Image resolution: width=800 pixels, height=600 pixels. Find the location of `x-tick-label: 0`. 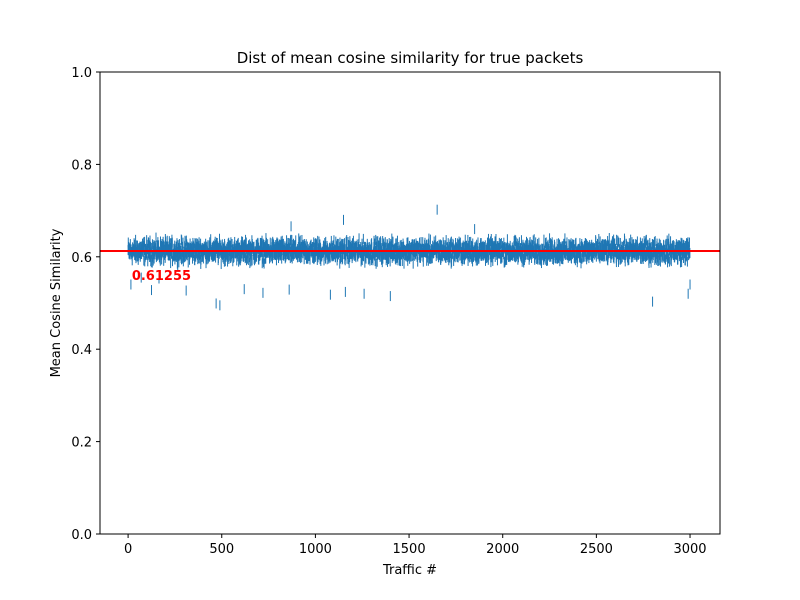

x-tick-label: 0 is located at coordinates (128, 549).